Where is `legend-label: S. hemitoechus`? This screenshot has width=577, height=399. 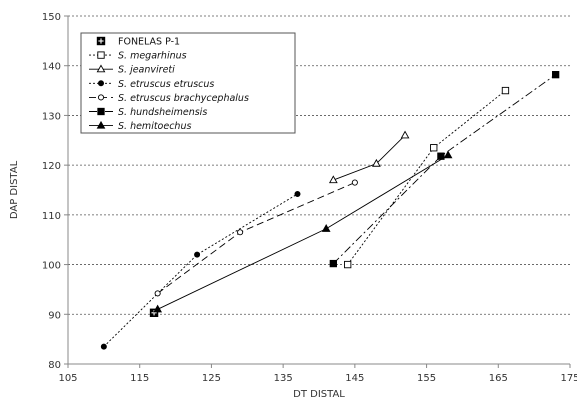
legend-label: S. hemitoechus is located at coordinates (154, 126).